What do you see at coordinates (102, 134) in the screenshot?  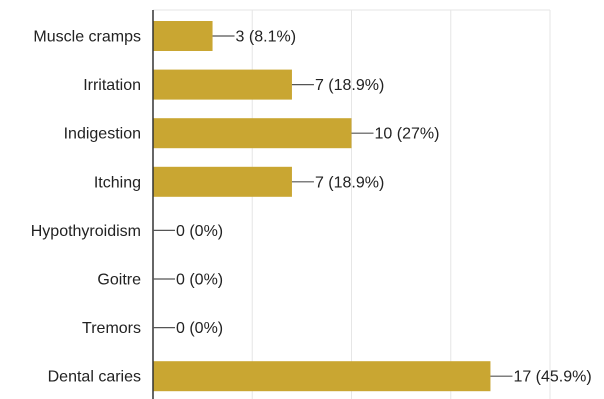 I see `category-tick-label: Indigestion` at bounding box center [102, 134].